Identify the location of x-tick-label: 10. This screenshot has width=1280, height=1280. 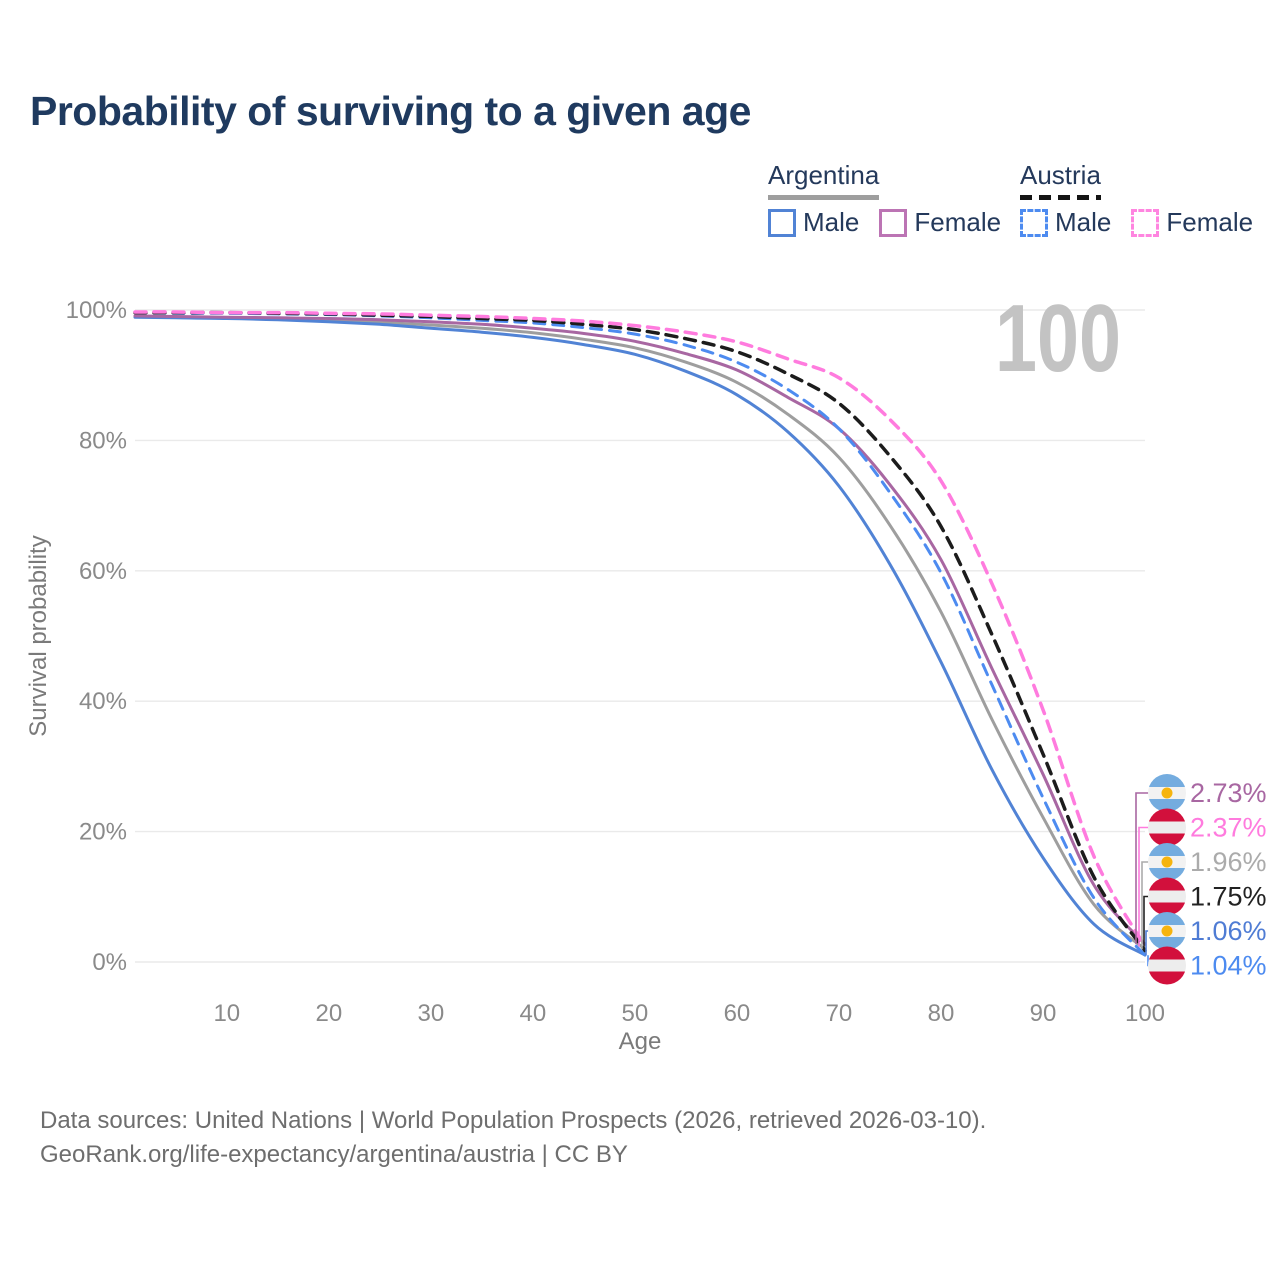
(226, 1013).